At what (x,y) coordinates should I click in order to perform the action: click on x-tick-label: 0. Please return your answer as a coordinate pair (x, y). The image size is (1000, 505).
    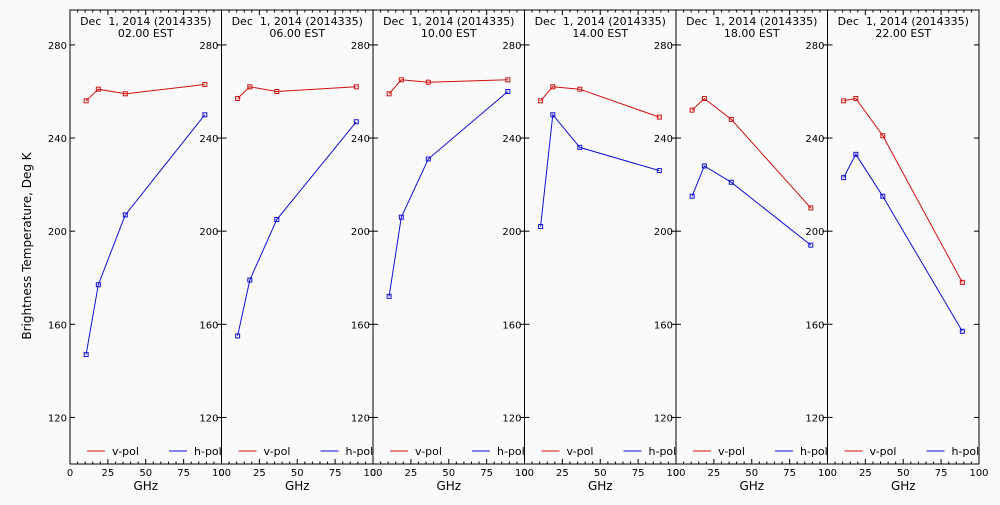
    Looking at the image, I should click on (70, 473).